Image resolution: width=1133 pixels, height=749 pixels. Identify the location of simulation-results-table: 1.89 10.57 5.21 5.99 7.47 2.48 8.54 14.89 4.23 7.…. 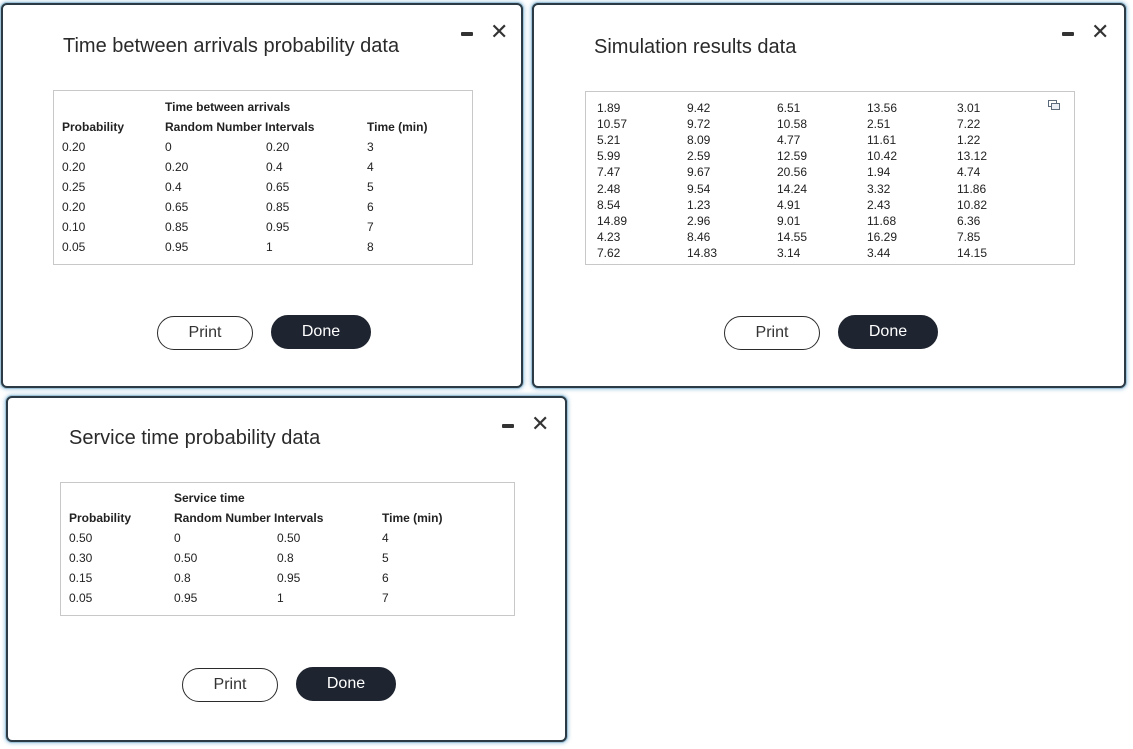
(830, 178).